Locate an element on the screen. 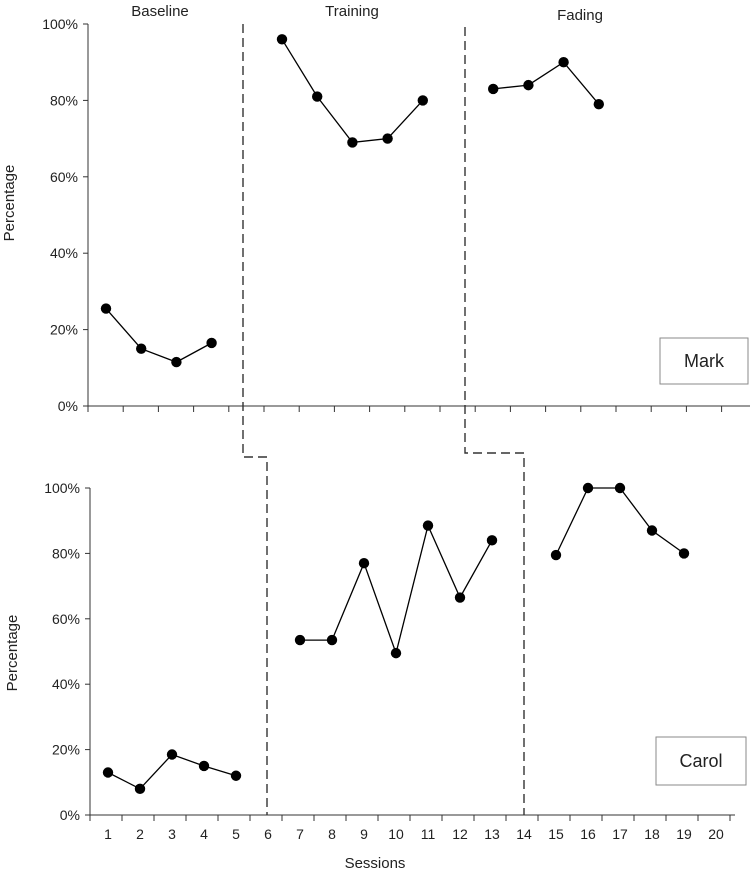 This screenshot has height=873, width=750. x-tick-label: 19 is located at coordinates (684, 834).